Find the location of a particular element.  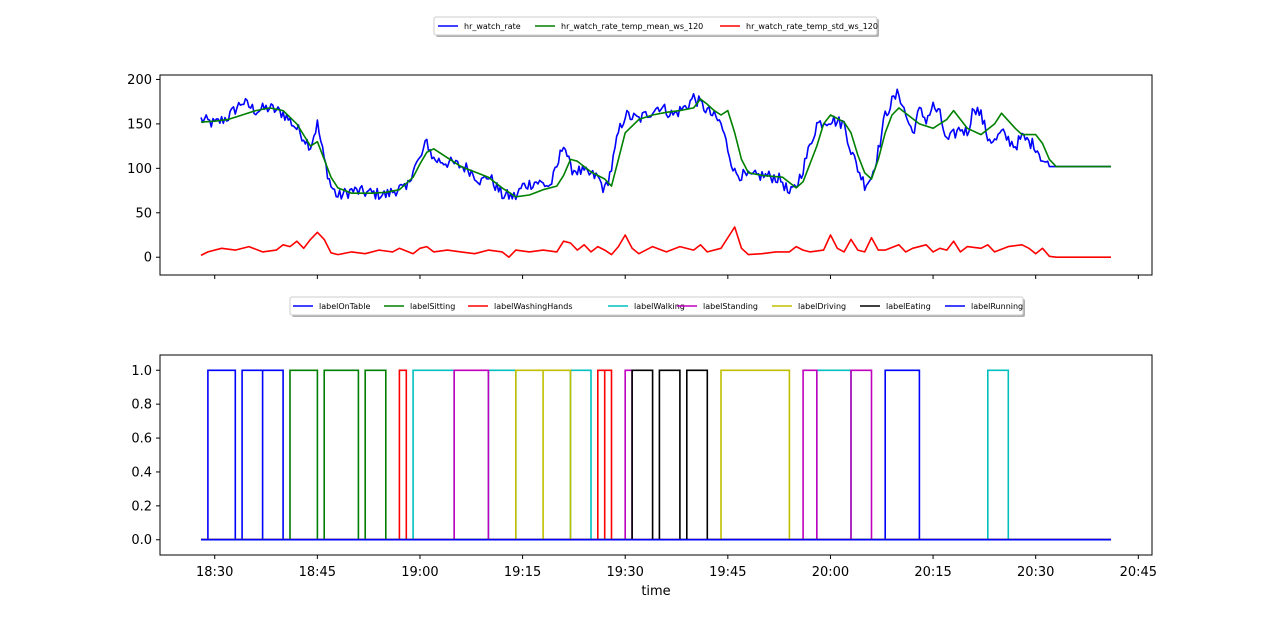

y-tick-label: 50 is located at coordinates (143, 213).